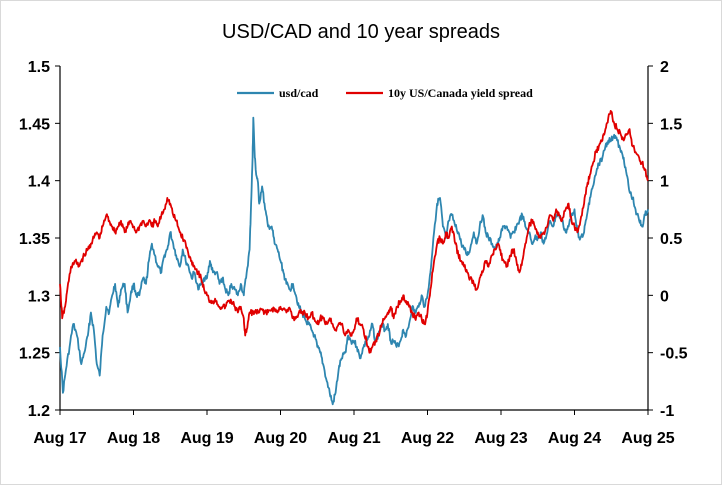 The height and width of the screenshot is (485, 722). I want to click on x-tick-label: Aug 18, so click(133, 438).